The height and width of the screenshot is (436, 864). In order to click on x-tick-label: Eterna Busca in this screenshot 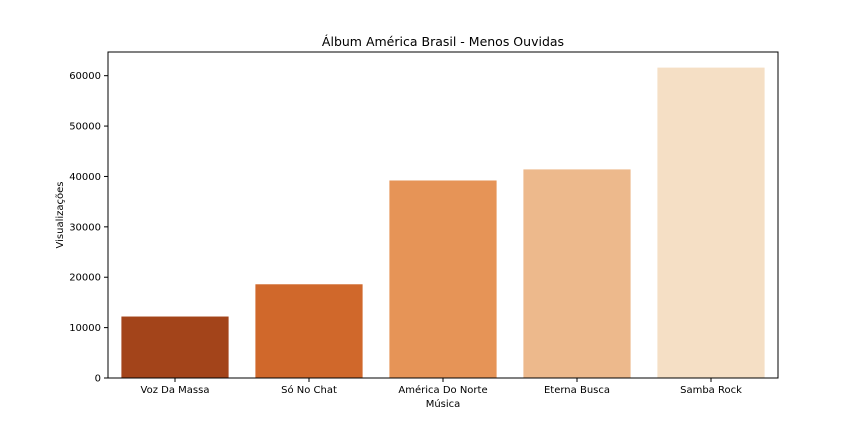, I will do `click(577, 390)`.